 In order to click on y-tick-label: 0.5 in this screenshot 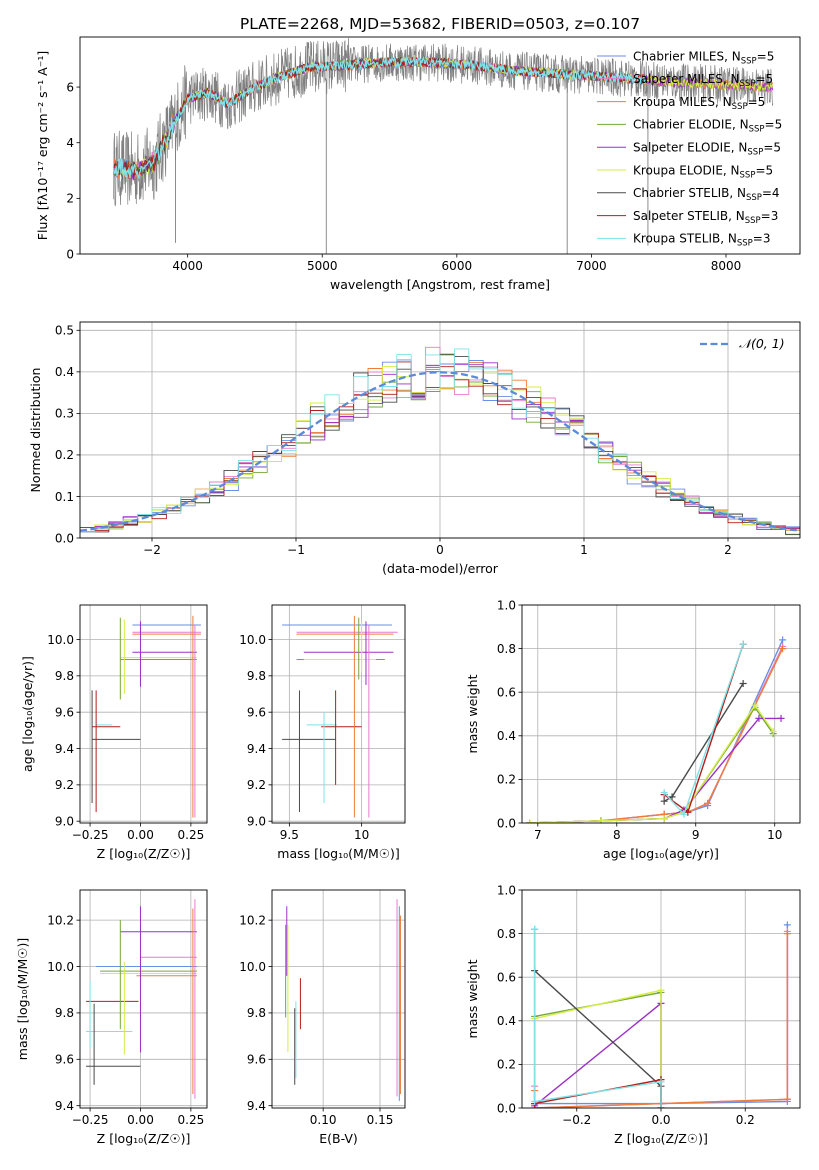, I will do `click(64, 331)`.